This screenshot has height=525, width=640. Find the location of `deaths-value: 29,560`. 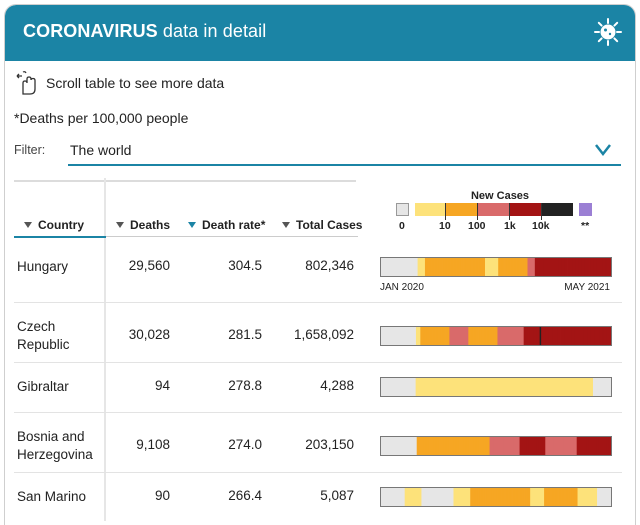

deaths-value: 29,560 is located at coordinates (149, 265).